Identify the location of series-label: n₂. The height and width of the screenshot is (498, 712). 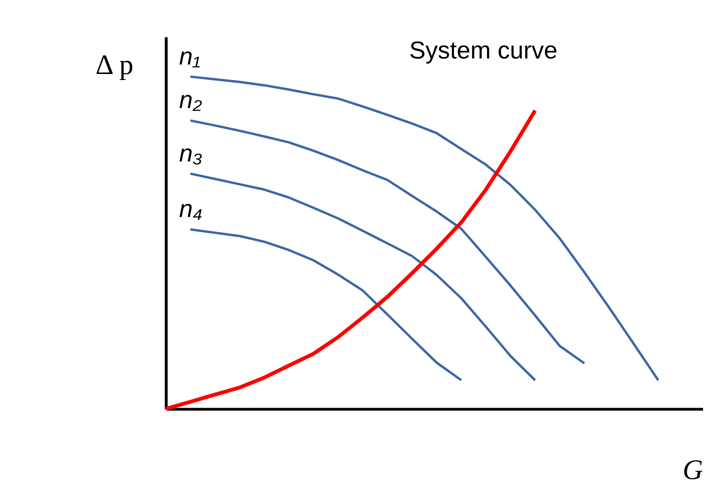
(191, 100).